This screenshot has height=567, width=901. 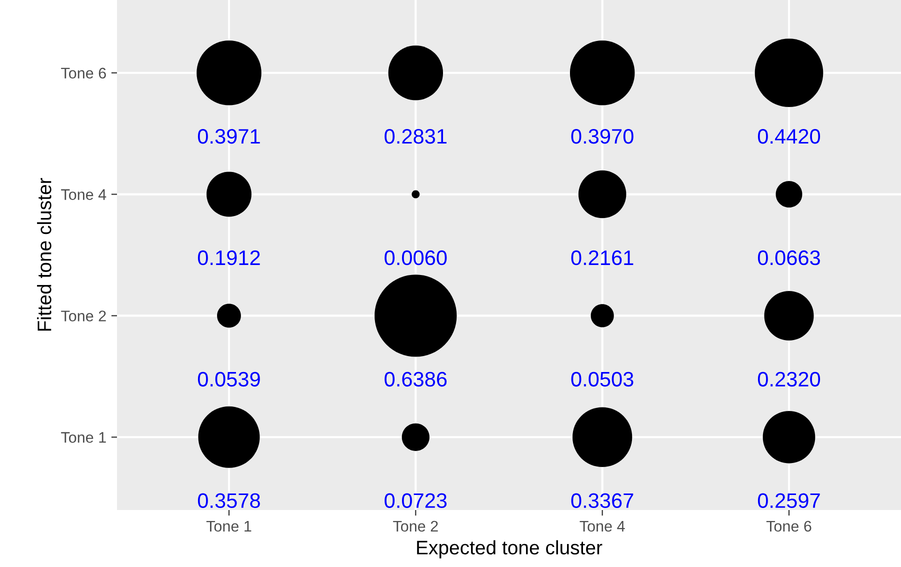 What do you see at coordinates (602, 258) in the screenshot?
I see `data-label: 0.2161` at bounding box center [602, 258].